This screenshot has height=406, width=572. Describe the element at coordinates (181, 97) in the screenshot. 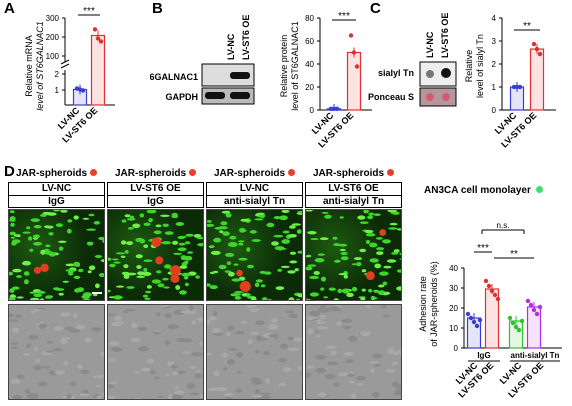

I see `blot-label-b-1: GAPDH` at that location.